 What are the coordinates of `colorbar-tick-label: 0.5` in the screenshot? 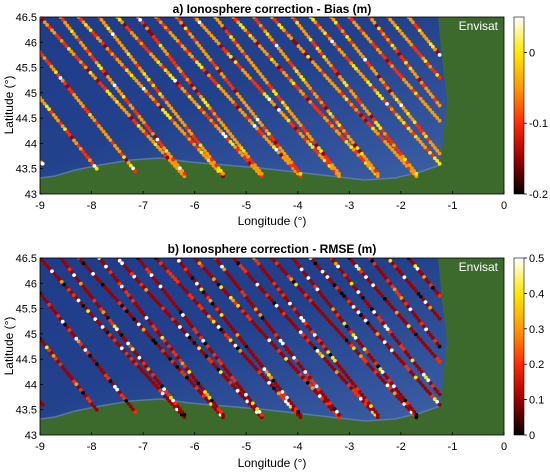 It's located at (536, 259).